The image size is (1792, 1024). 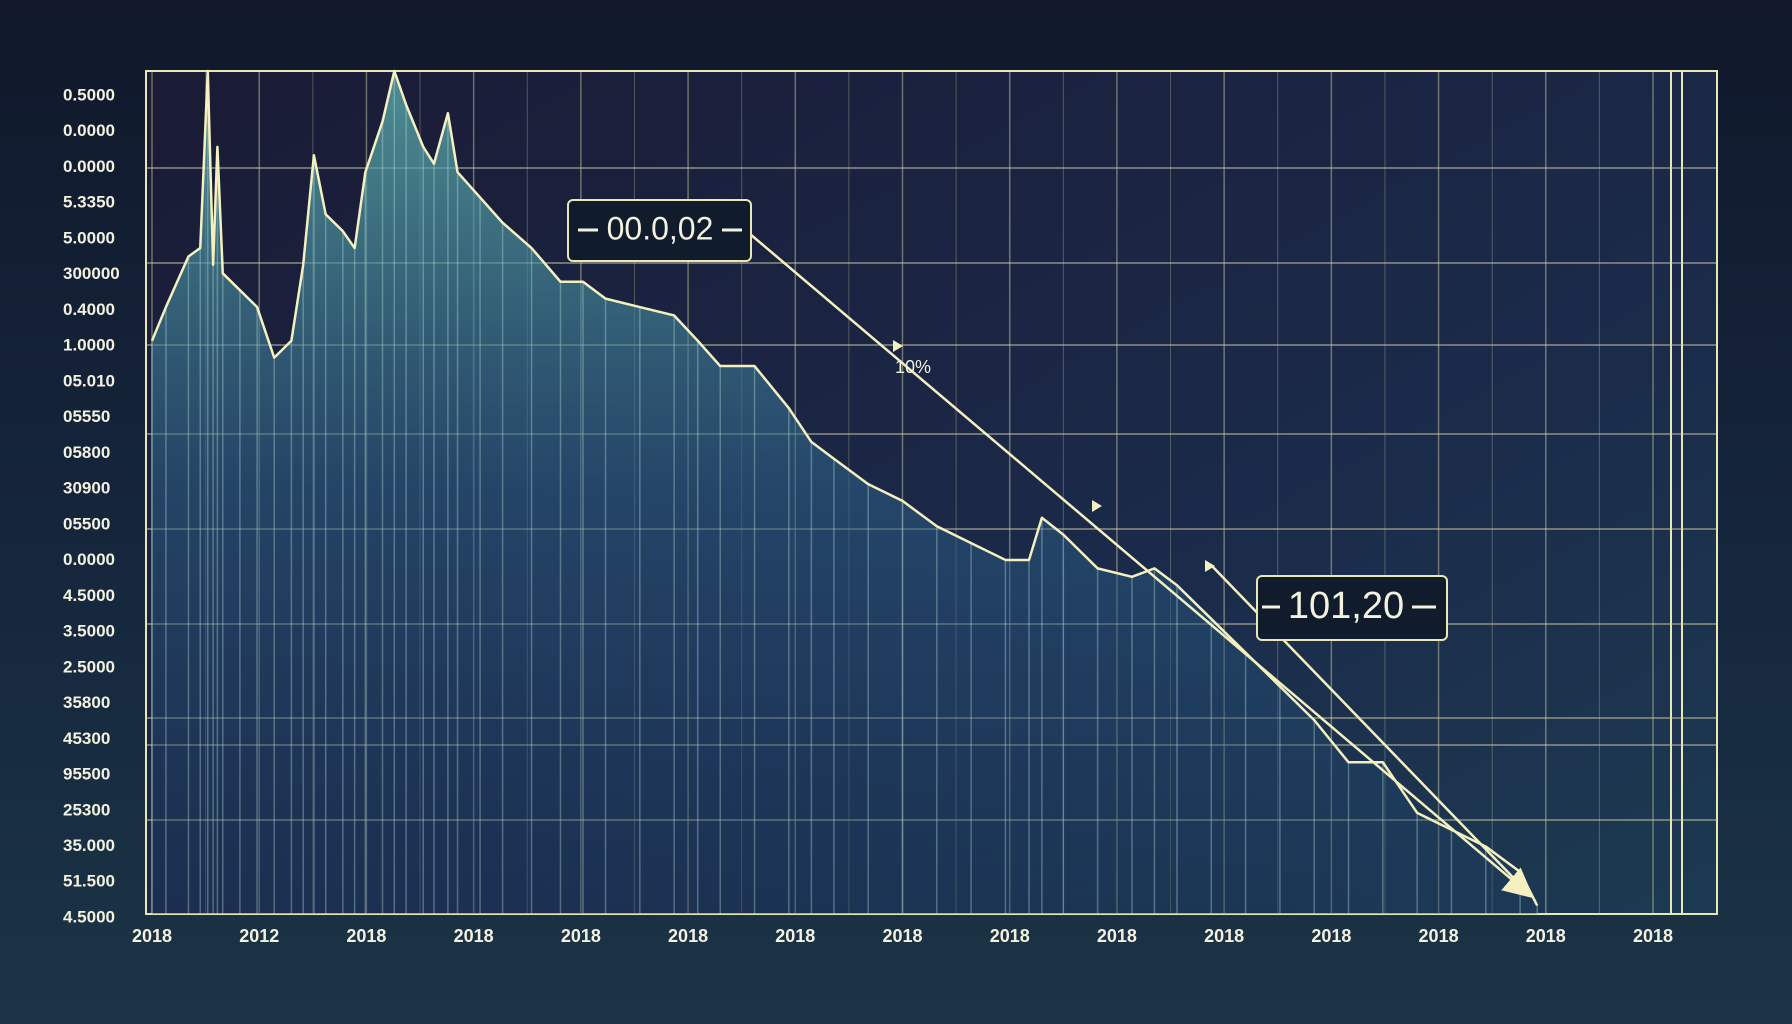 I want to click on y-axis-label: 5.0000, so click(x=89, y=237).